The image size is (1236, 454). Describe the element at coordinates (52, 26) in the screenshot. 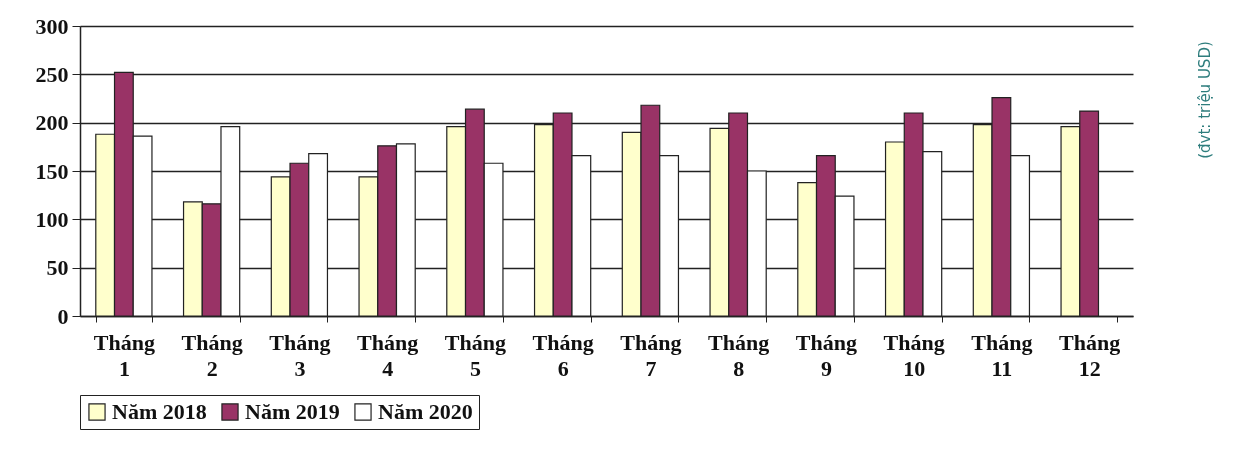

I see `y-tick-label: 300` at that location.